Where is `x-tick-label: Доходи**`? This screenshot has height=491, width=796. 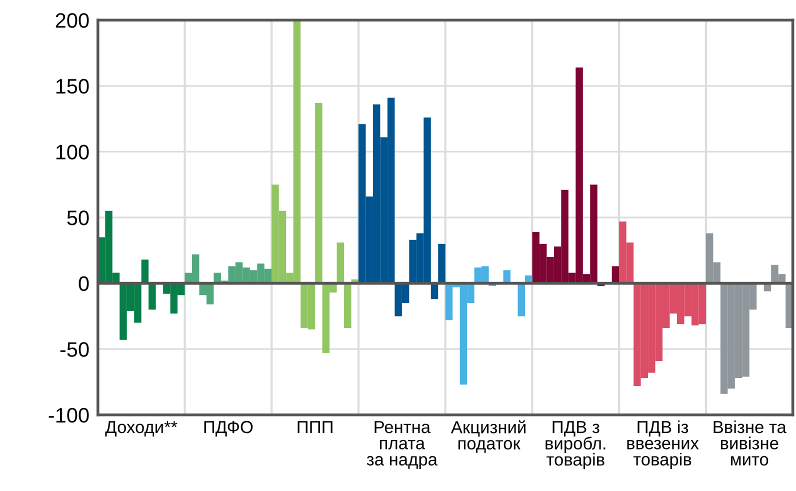 x-tick-label: Доходи** is located at coordinates (141, 428).